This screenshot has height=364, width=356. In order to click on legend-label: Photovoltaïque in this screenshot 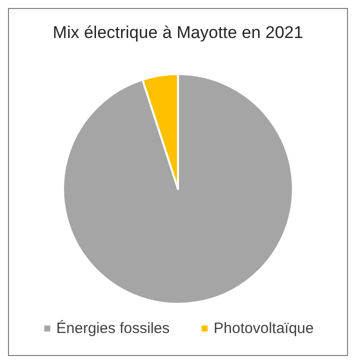, I will do `click(264, 328)`.